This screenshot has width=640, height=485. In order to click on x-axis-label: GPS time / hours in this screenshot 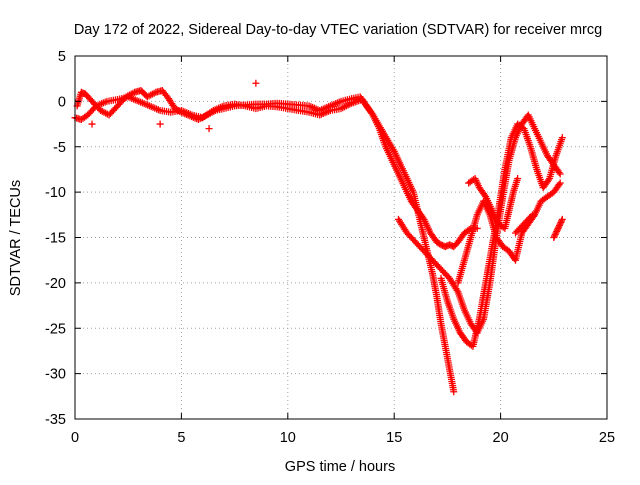, I will do `click(340, 467)`.